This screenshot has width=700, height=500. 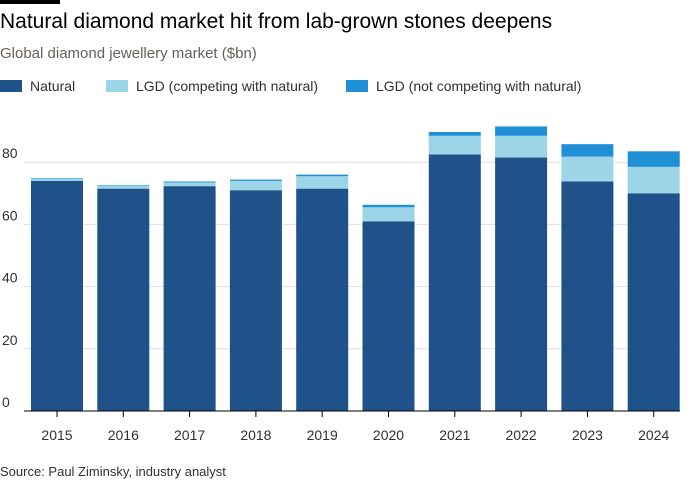 I want to click on bar-2023-natural, so click(x=587, y=296).